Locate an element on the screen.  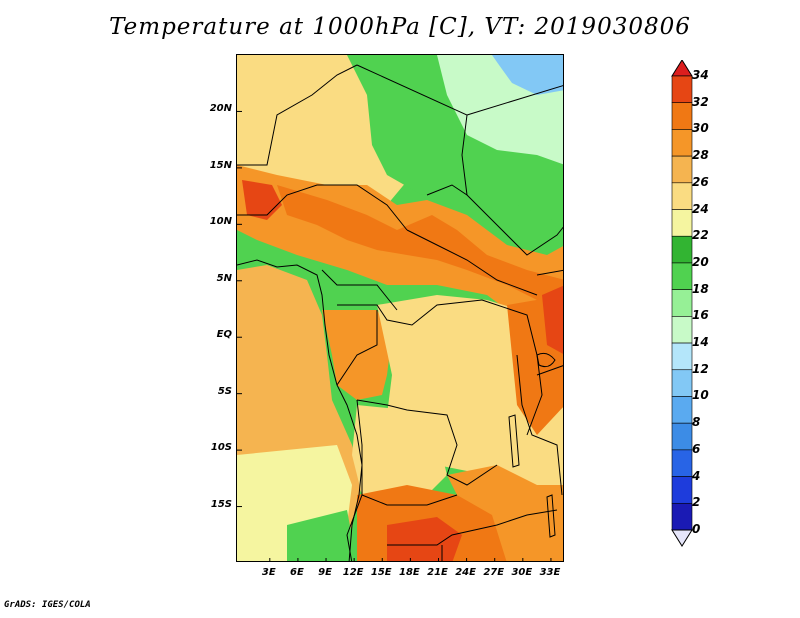
lat-label: 15S is located at coordinates (221, 504).